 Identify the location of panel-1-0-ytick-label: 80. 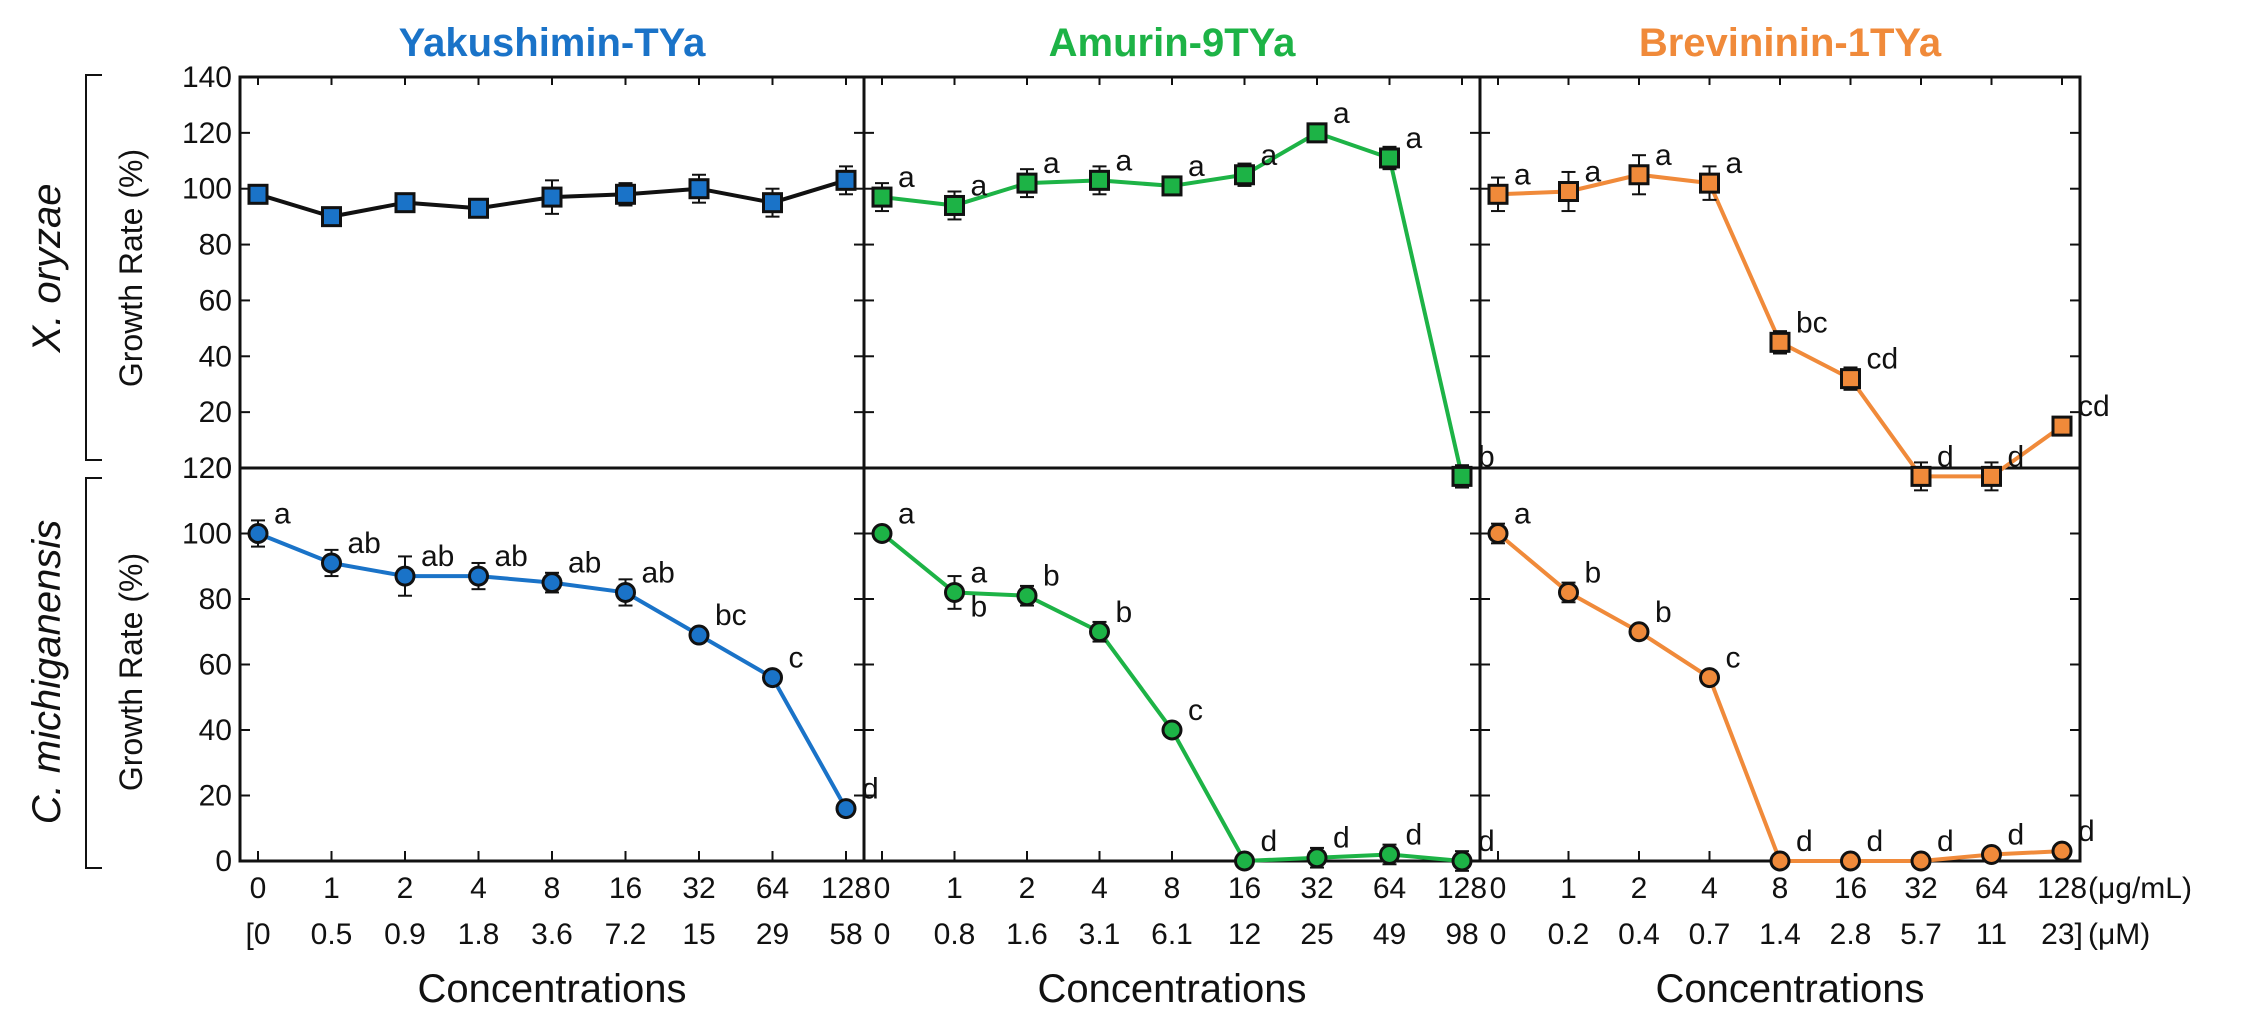
(215, 599).